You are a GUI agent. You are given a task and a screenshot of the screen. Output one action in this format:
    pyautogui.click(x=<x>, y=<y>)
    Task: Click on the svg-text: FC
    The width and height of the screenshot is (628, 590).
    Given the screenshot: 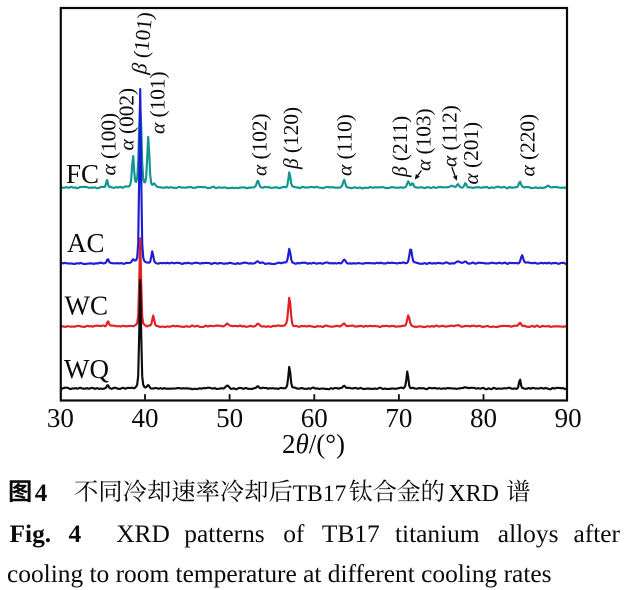 What is the action you would take?
    pyautogui.click(x=82, y=174)
    